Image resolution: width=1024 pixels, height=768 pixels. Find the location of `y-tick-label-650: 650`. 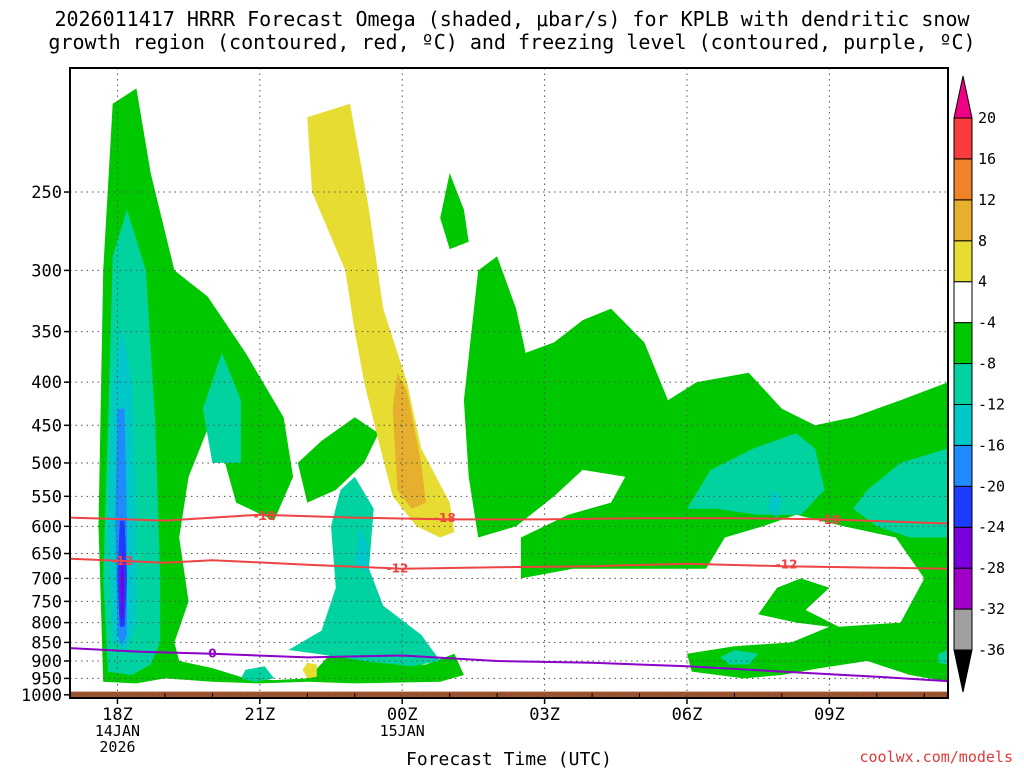

y-tick-label-650: 650 is located at coordinates (46, 555).